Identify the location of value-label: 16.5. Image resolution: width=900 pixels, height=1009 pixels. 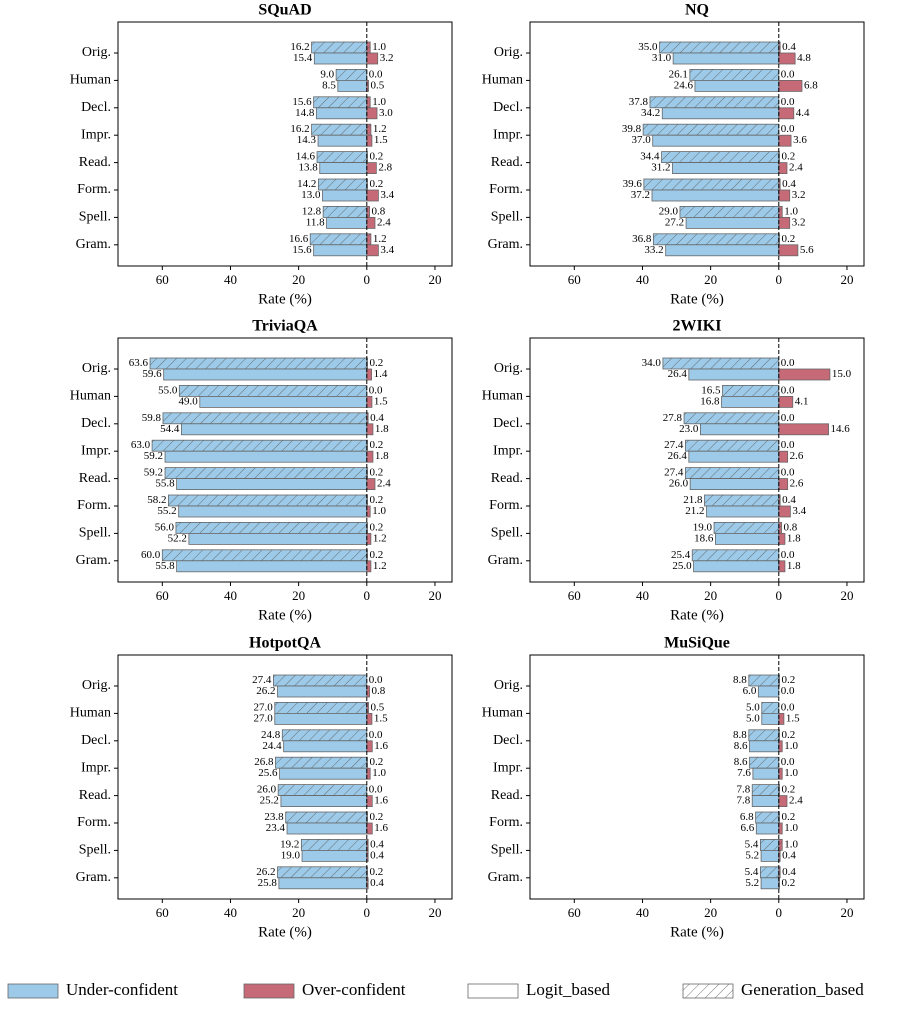
(711, 390).